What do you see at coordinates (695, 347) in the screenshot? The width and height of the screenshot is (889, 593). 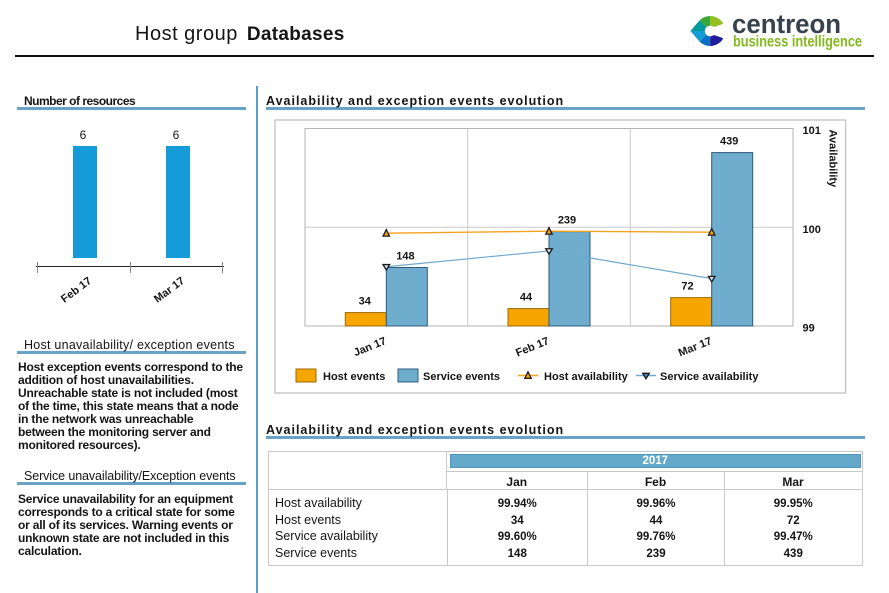 I see `svg-text: Mar 17` at bounding box center [695, 347].